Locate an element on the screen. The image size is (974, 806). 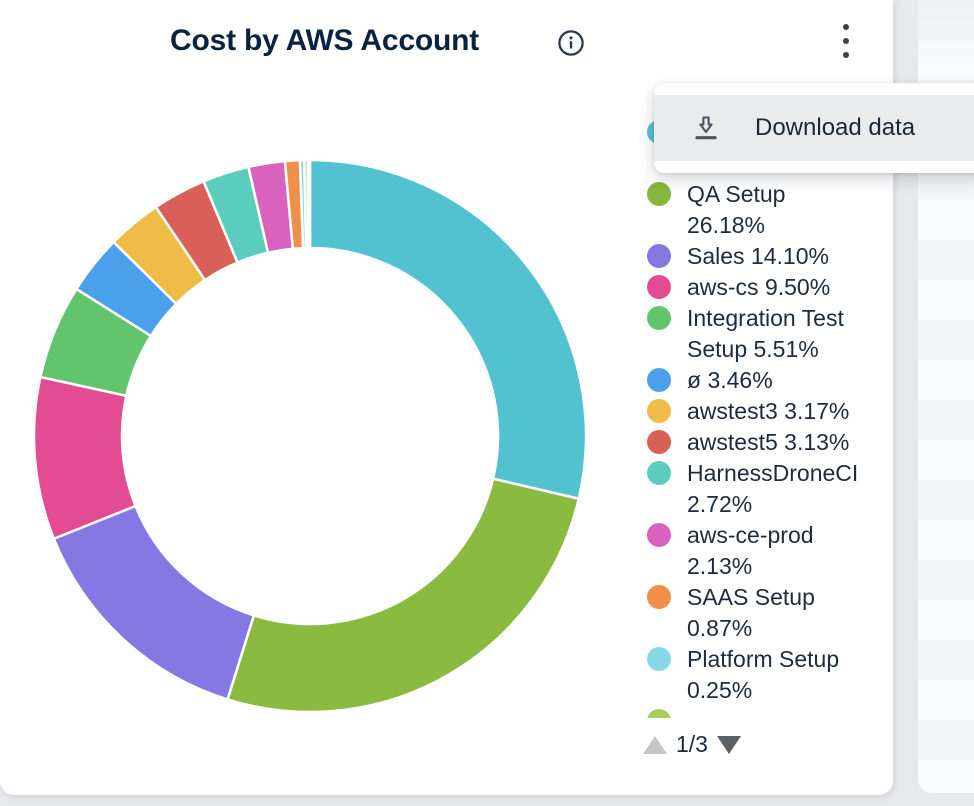
legend-item: aws-cs 9.50% is located at coordinates (768, 287).